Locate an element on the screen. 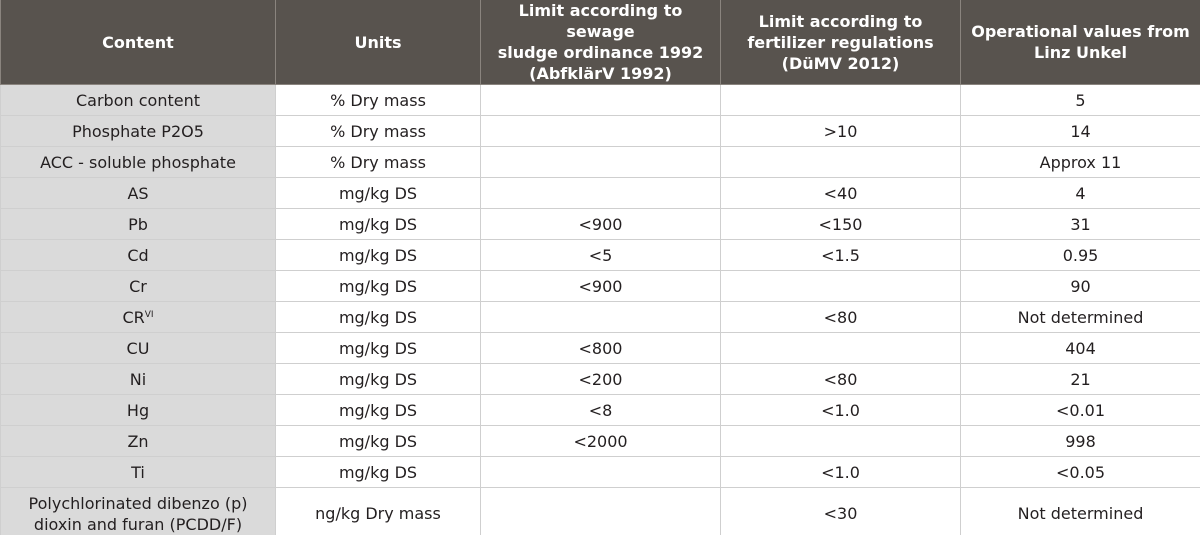  row-label-cell: CRVI is located at coordinates (138, 317).